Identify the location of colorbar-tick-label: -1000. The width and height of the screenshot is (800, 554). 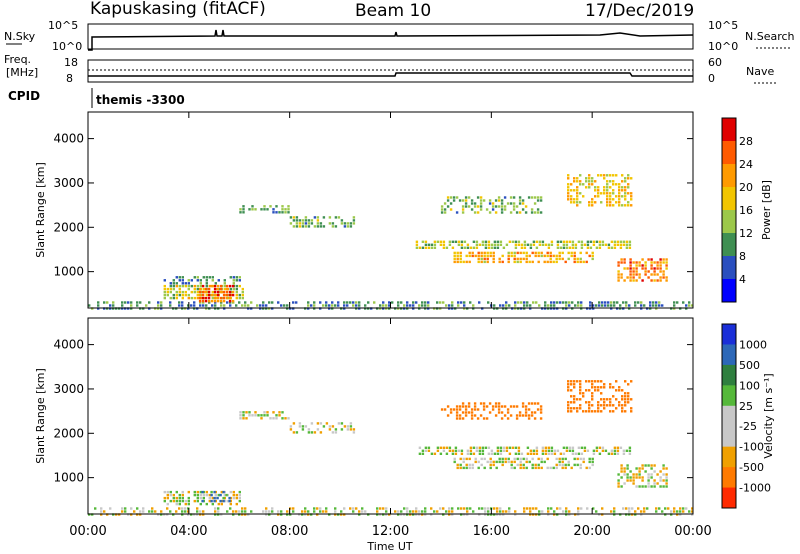
(755, 488).